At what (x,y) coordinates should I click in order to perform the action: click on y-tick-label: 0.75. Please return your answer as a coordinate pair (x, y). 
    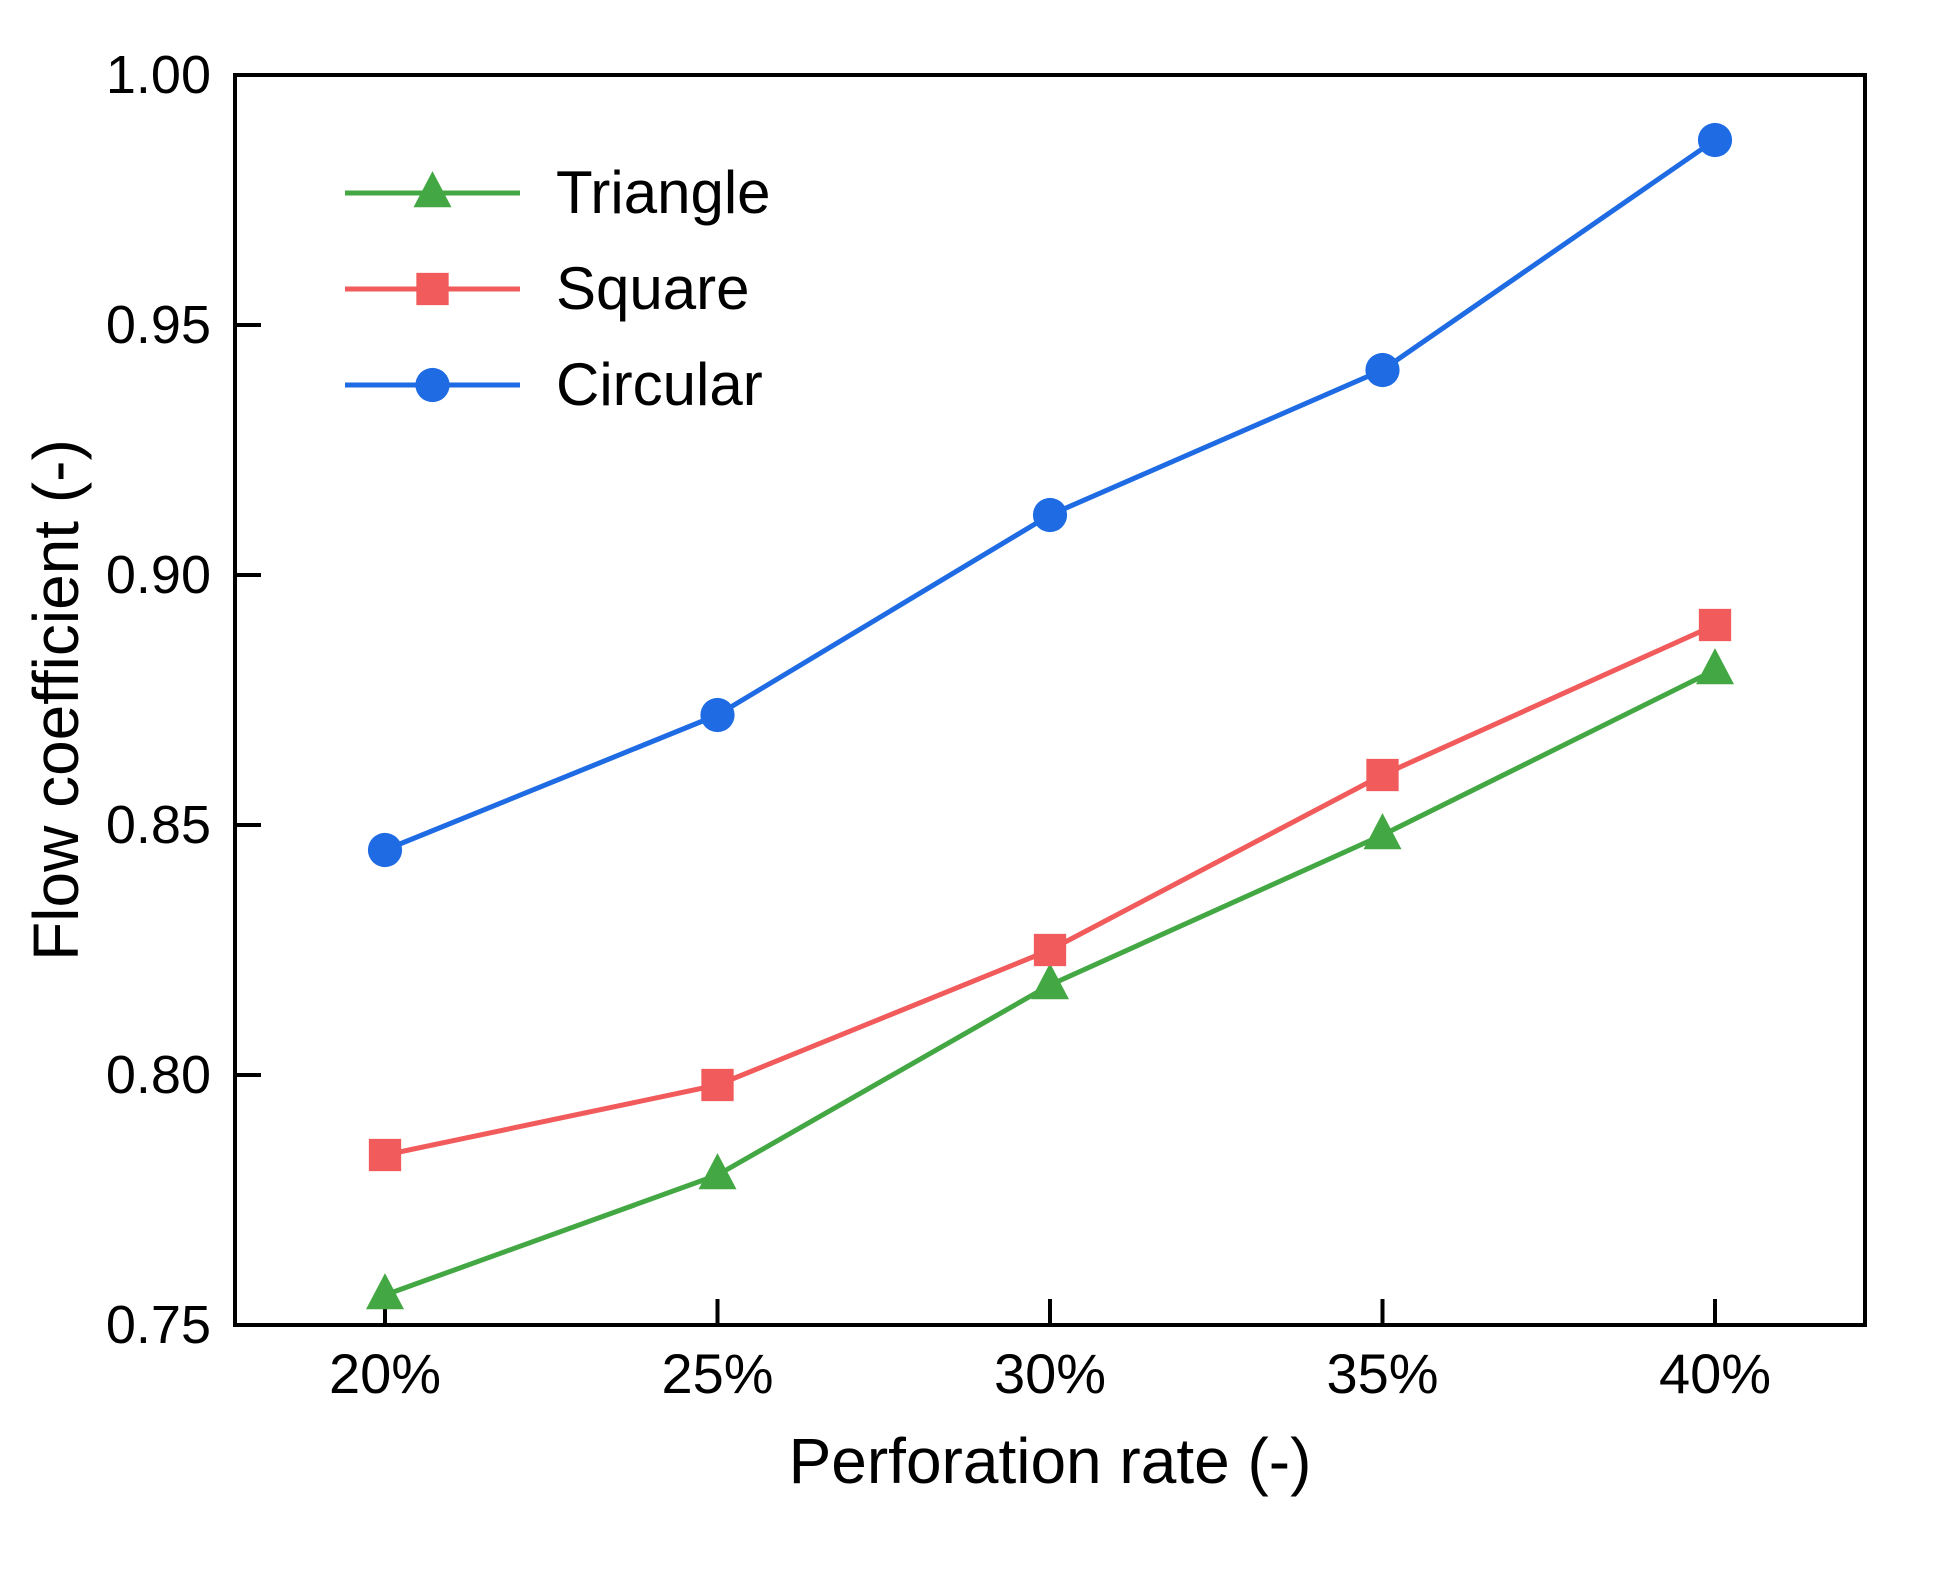
    Looking at the image, I should click on (158, 1325).